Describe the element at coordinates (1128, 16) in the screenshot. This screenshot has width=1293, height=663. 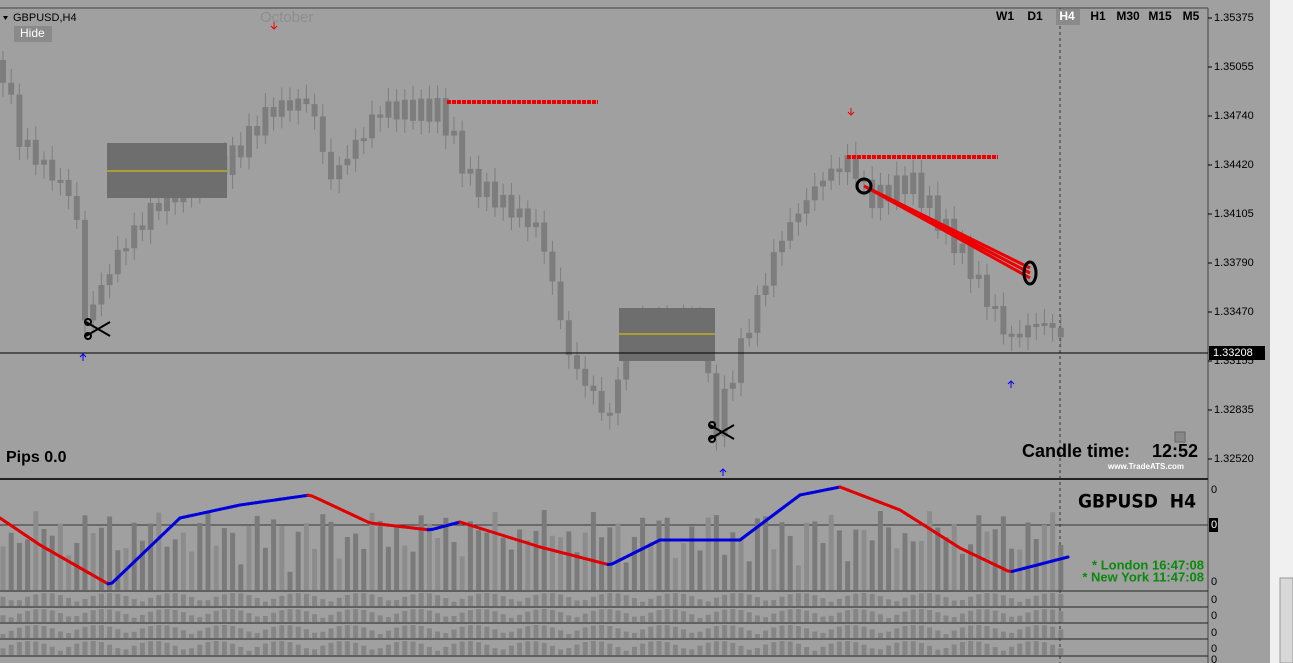
I see `timeframe: M30` at that location.